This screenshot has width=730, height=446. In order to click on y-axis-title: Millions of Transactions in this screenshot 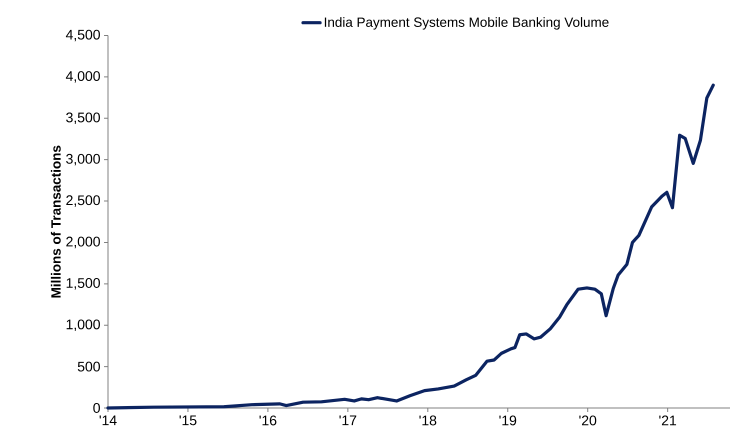, I will do `click(55, 222)`.